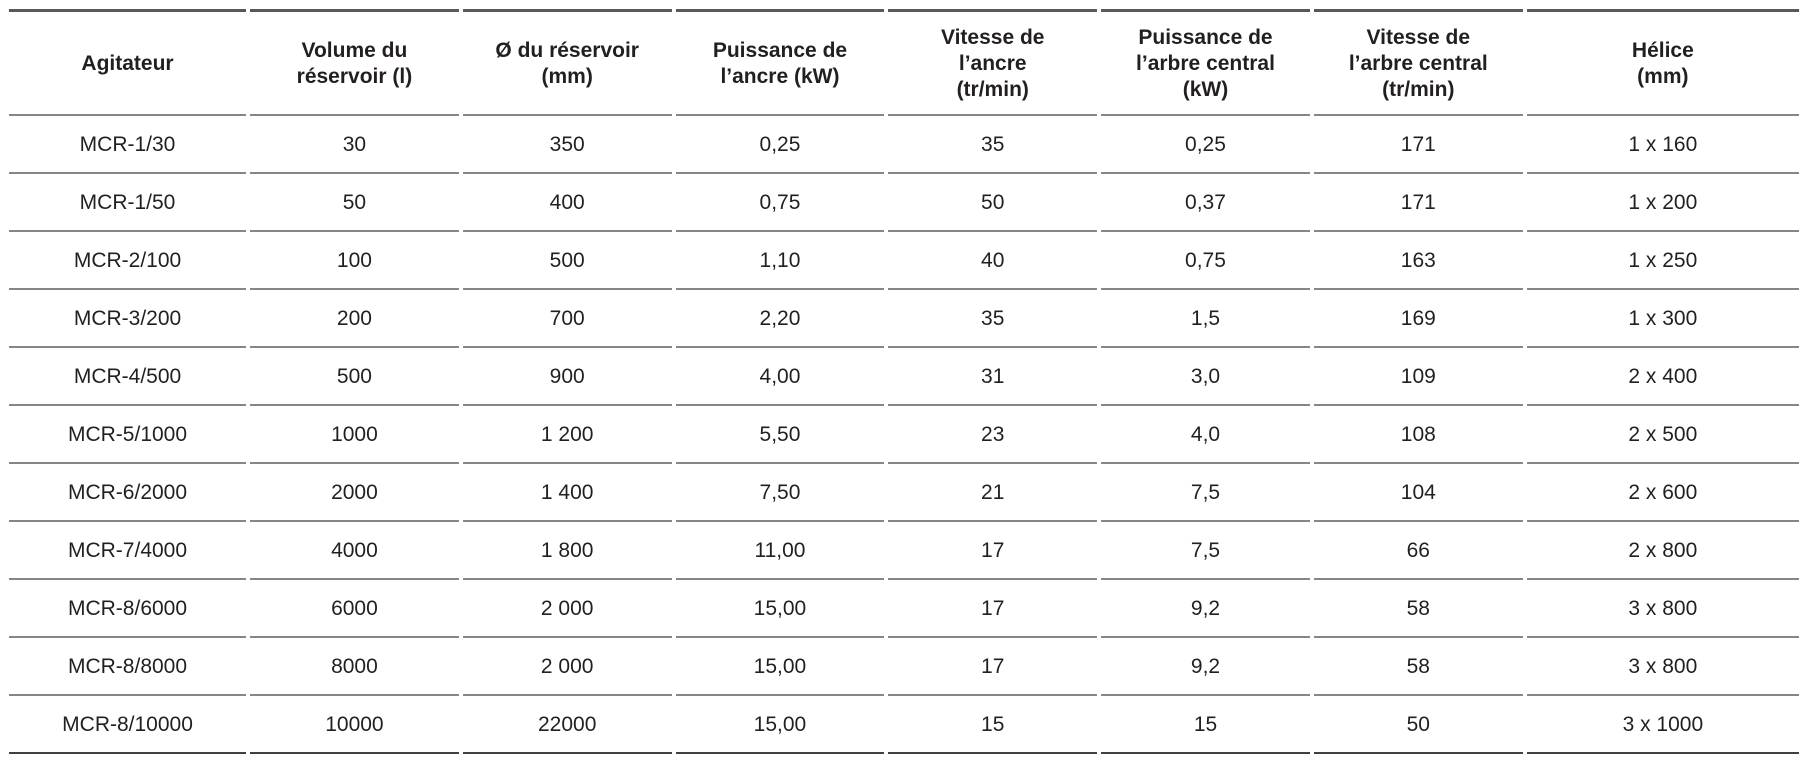 The height and width of the screenshot is (778, 1808). I want to click on agitator-model-cell: MCR-1/50, so click(128, 203).